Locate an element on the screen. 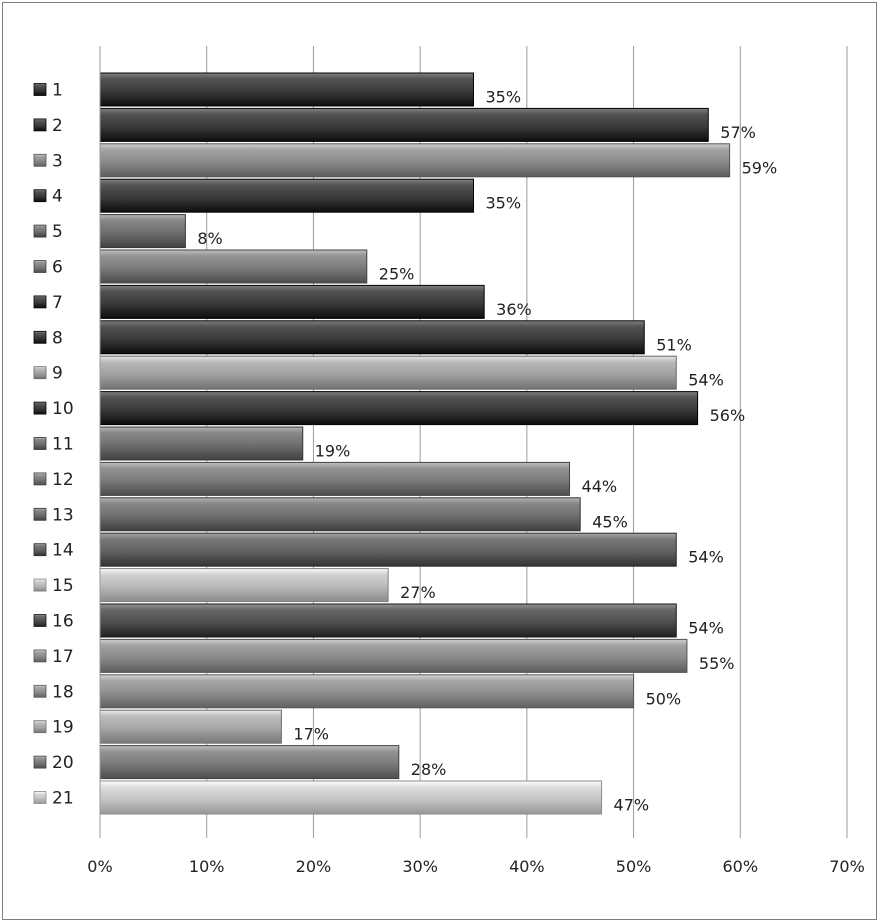  x-tick-label: 10% is located at coordinates (207, 866).